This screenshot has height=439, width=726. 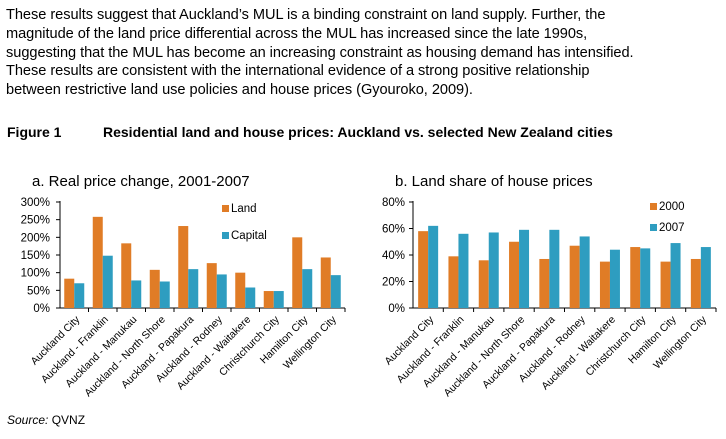 I want to click on source-label: Source:, so click(x=28, y=420).